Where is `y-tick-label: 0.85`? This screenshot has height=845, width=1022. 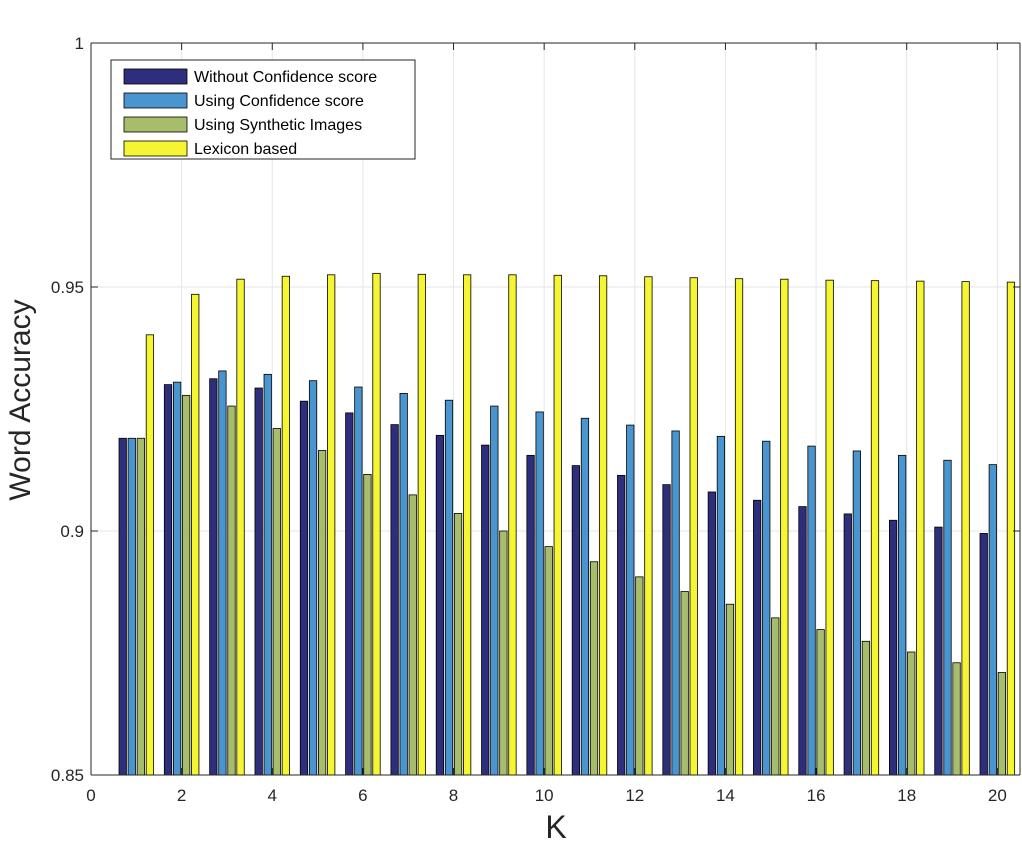
y-tick-label: 0.85 is located at coordinates (67, 775).